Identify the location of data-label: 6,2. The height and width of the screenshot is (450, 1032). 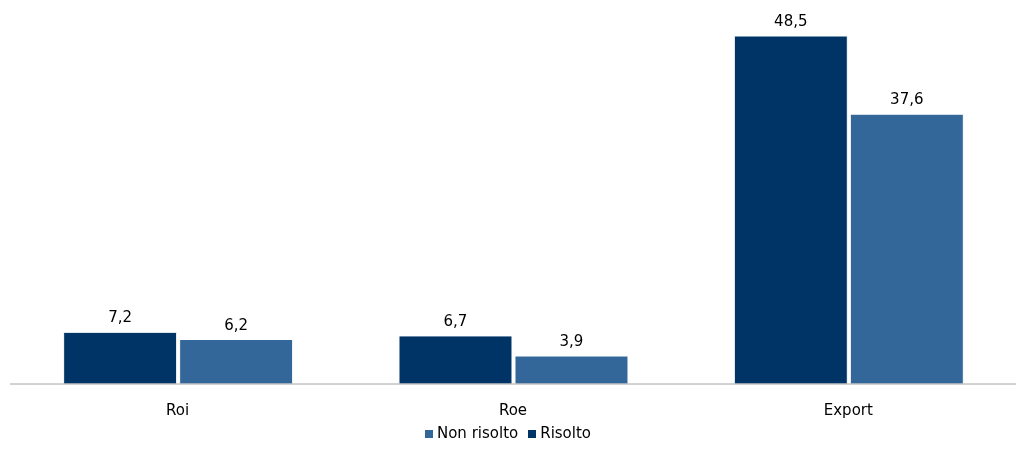
(236, 324).